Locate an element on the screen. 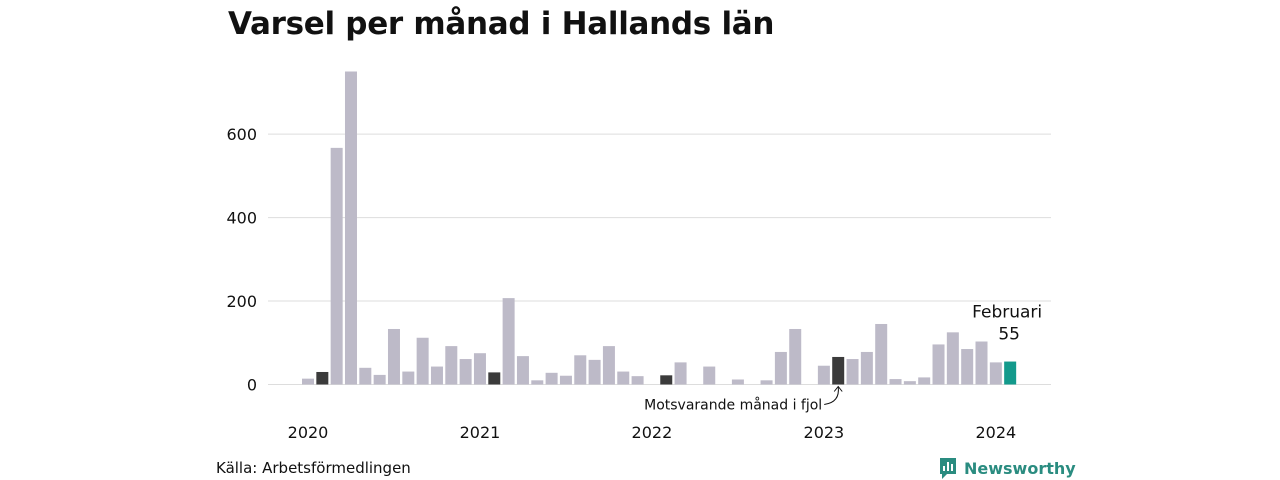 Image resolution: width=1280 pixels, height=480 pixels. y-tick-label: 600 is located at coordinates (241, 134).